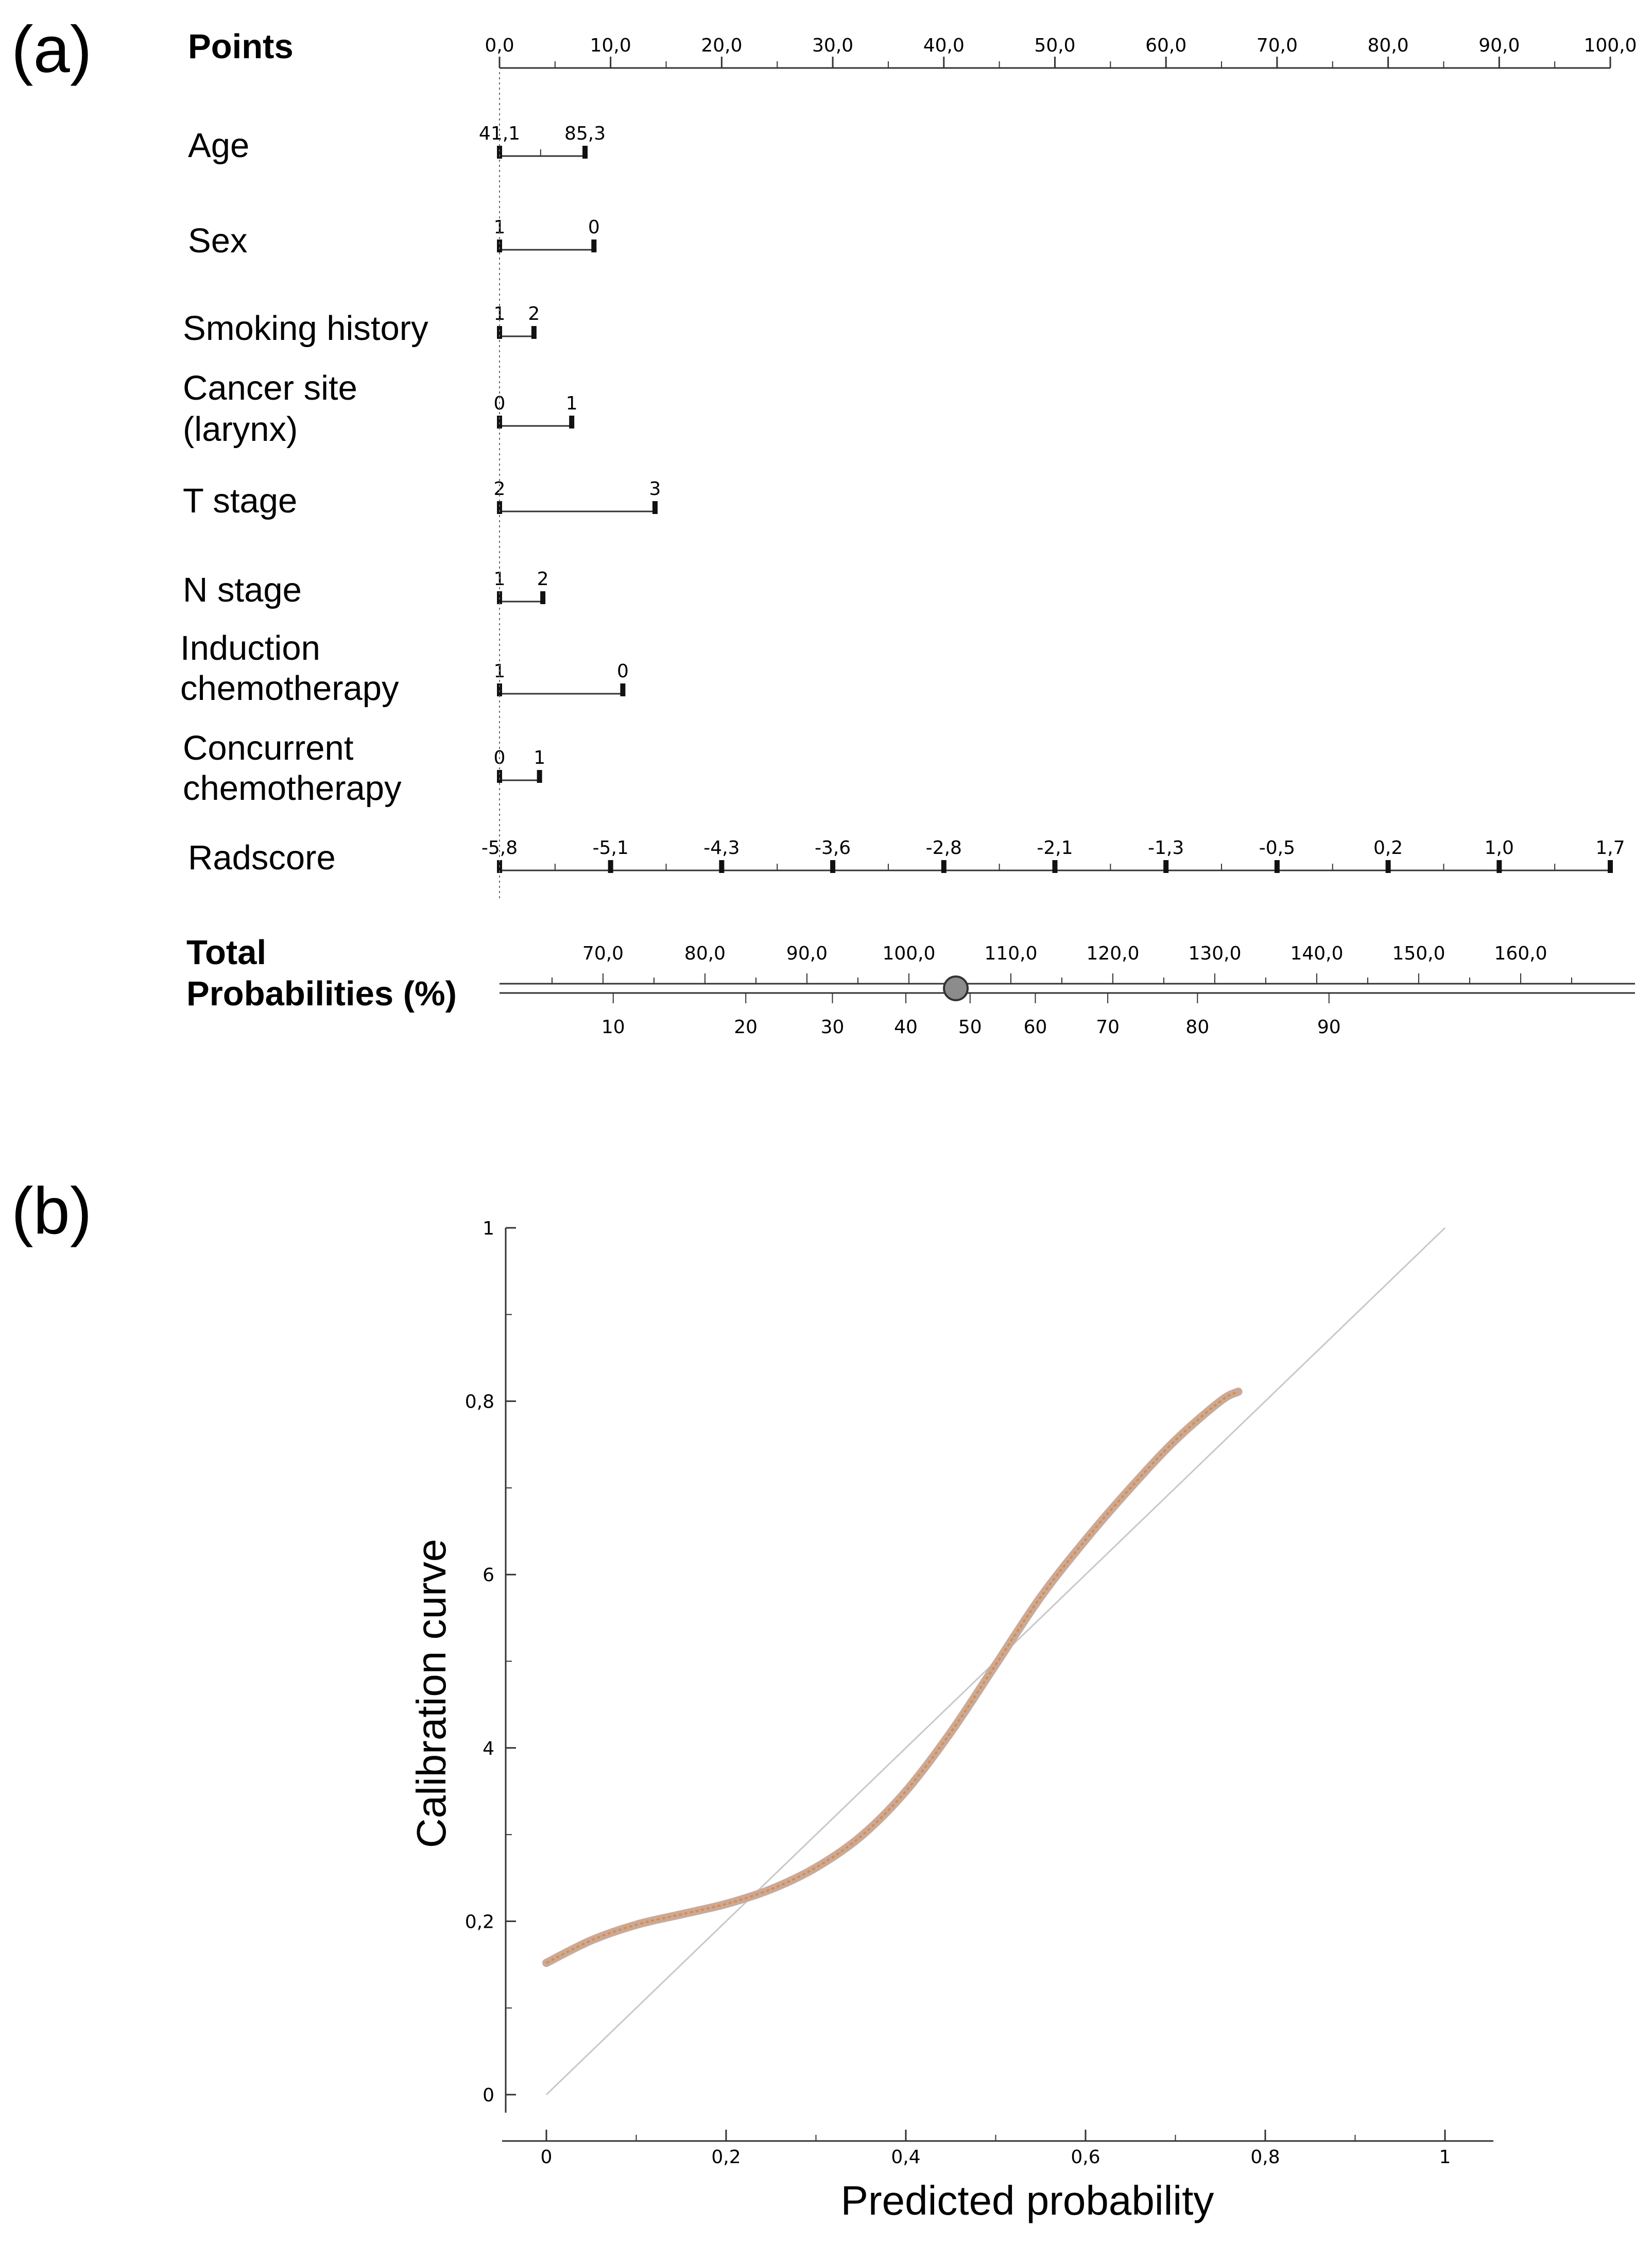 Image resolution: width=1652 pixels, height=2244 pixels. Describe the element at coordinates (833, 848) in the screenshot. I see `row-radscore-tick-label: -3,6` at that location.